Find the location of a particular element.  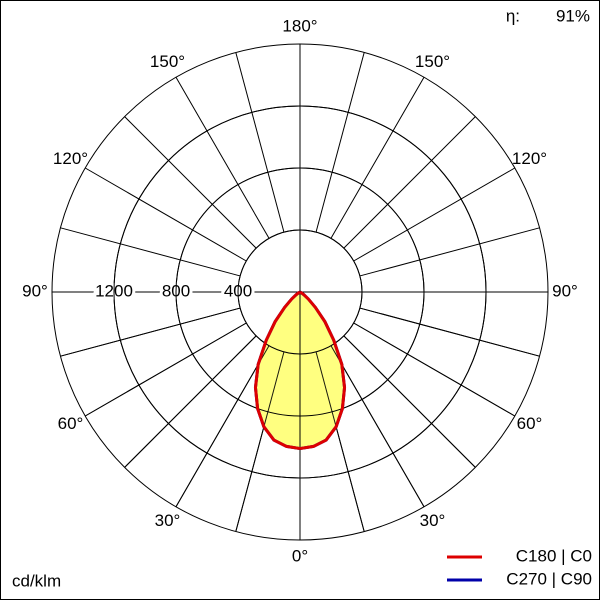

legend-label: C180 | C0 is located at coordinates (554, 555).